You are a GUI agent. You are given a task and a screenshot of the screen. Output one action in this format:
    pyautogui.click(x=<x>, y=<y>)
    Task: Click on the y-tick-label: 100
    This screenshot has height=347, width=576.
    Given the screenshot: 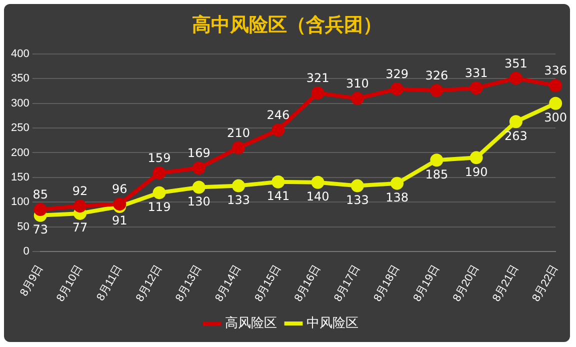 What is the action you would take?
    pyautogui.click(x=20, y=202)
    